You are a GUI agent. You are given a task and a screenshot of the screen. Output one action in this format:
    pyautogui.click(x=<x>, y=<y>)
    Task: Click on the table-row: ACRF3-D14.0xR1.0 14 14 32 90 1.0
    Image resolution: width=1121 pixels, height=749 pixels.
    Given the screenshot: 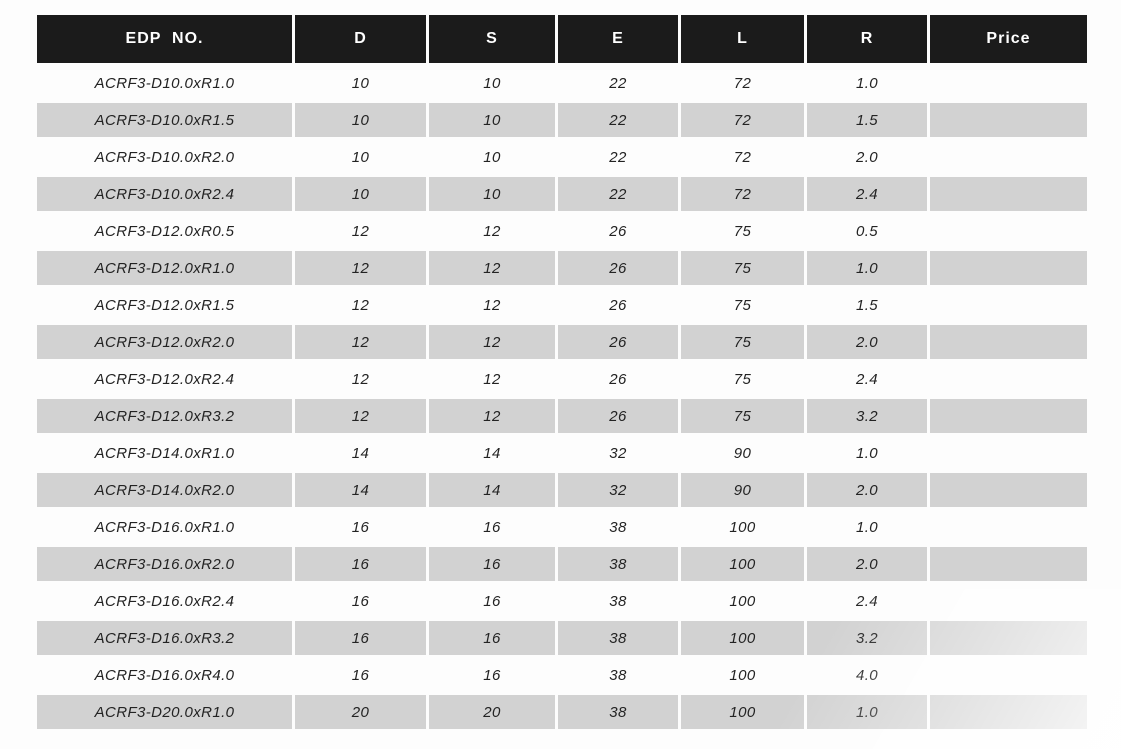 What is the action you would take?
    pyautogui.click(x=562, y=453)
    